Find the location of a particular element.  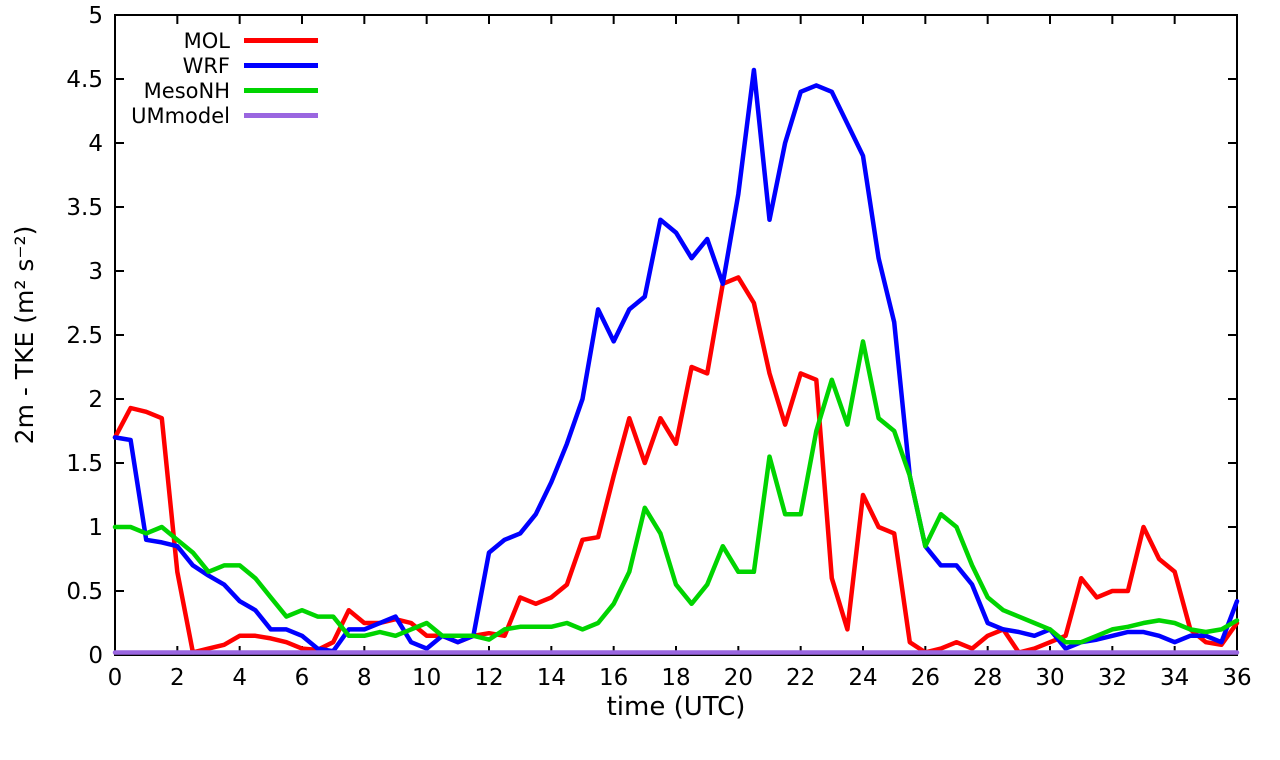

legend-swatch-mol is located at coordinates (281, 40).